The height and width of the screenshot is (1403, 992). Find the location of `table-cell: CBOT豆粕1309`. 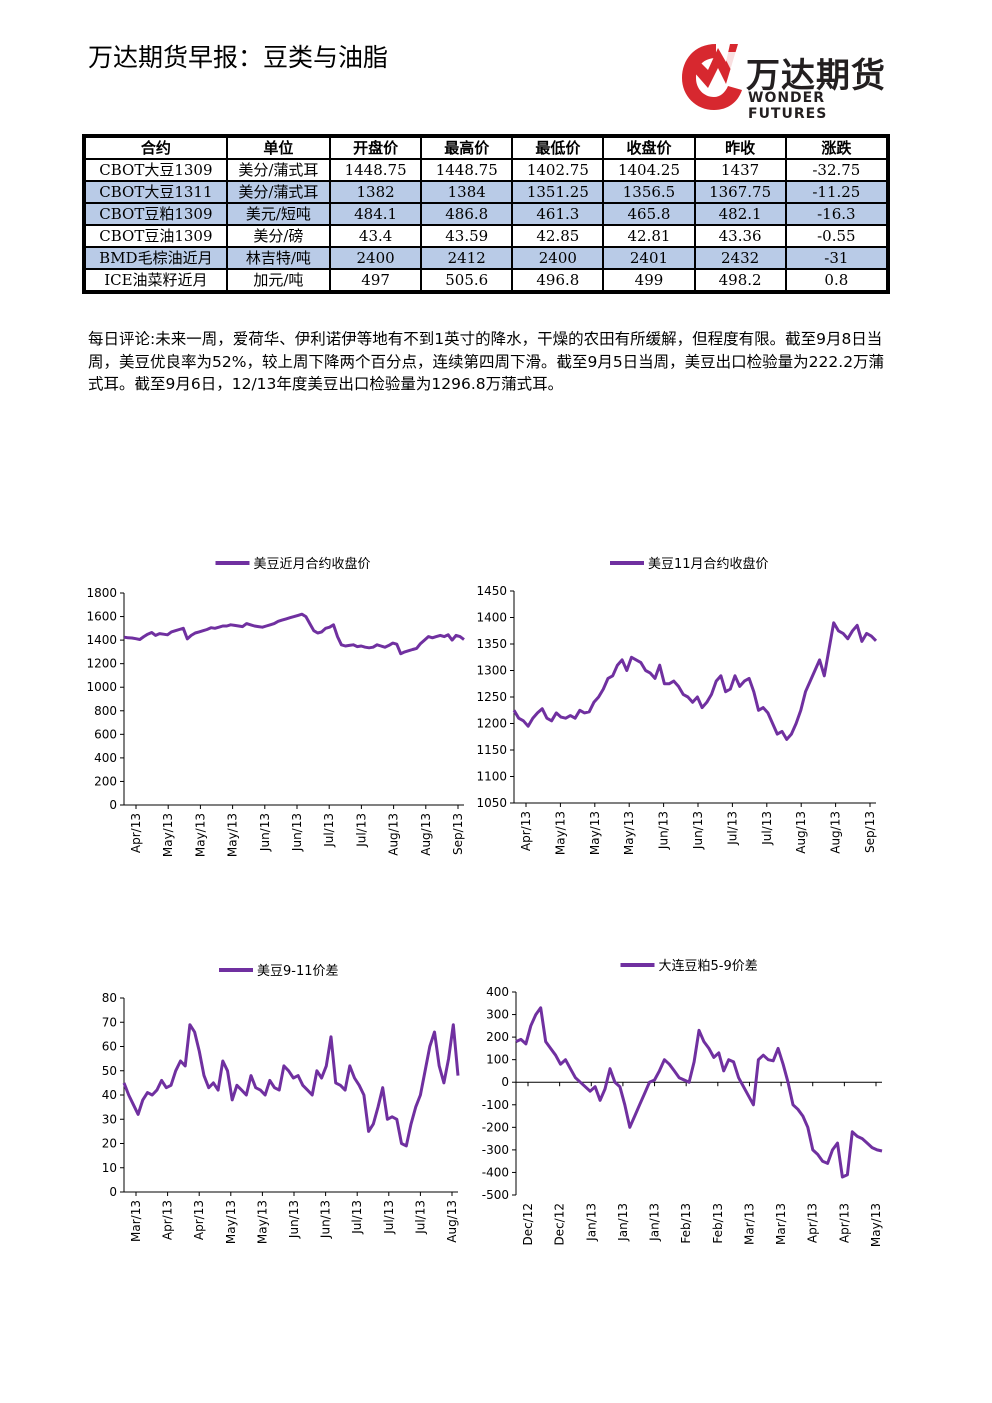

table-cell: CBOT豆粕1309 is located at coordinates (156, 214).